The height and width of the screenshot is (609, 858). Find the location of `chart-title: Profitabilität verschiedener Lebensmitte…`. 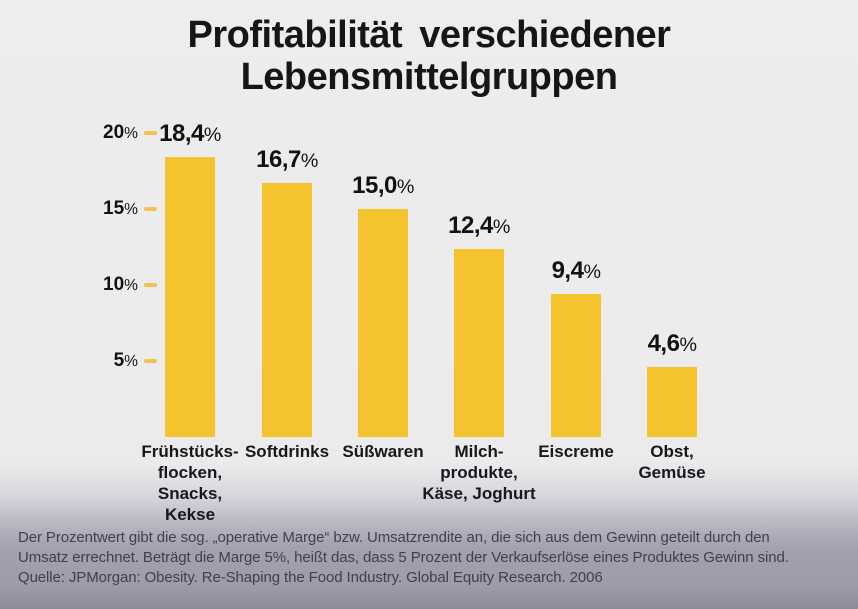

chart-title: Profitabilität verschiedener Lebensmitte… is located at coordinates (429, 56).